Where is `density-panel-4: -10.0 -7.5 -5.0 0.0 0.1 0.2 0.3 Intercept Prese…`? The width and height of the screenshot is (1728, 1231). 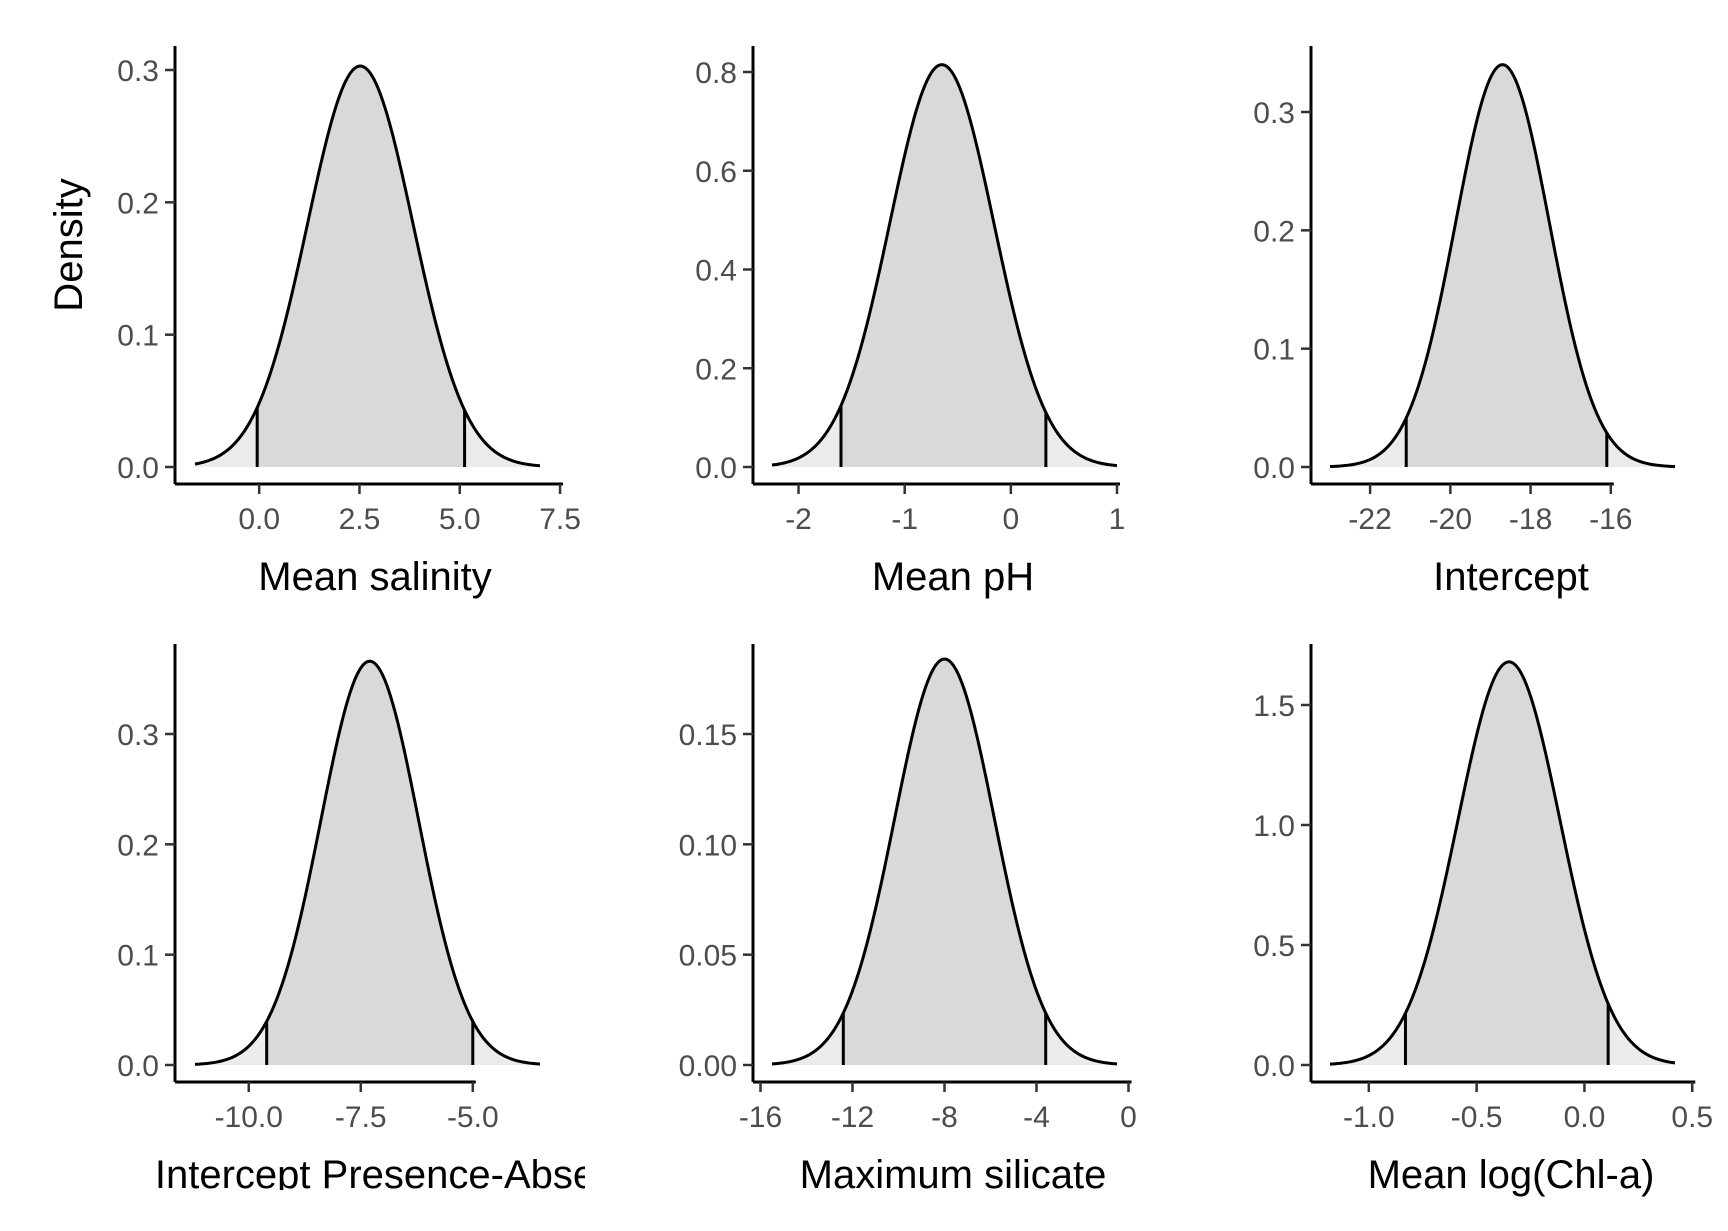 density-panel-4: -10.0 -7.5 -5.0 0.0 0.1 0.2 0.3 Intercept Prese… is located at coordinates (356, 920).